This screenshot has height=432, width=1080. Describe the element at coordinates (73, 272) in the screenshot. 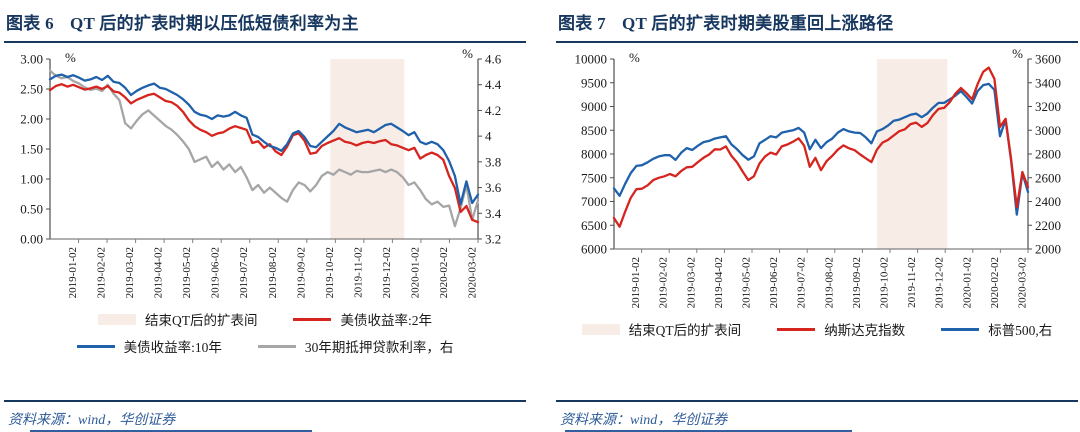

I see `svg-text: 2019-01-02` at that location.